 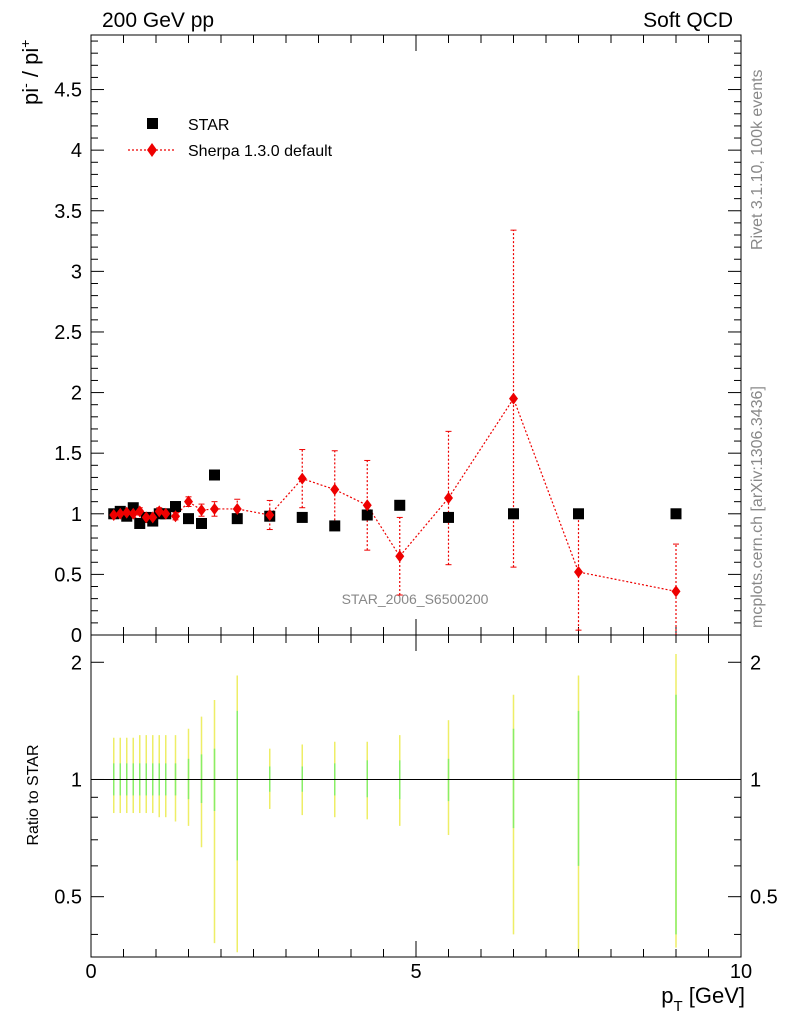 I want to click on mcplots-label: mcplots.cern.ch [arXiv:1306.3436], so click(x=757, y=507).